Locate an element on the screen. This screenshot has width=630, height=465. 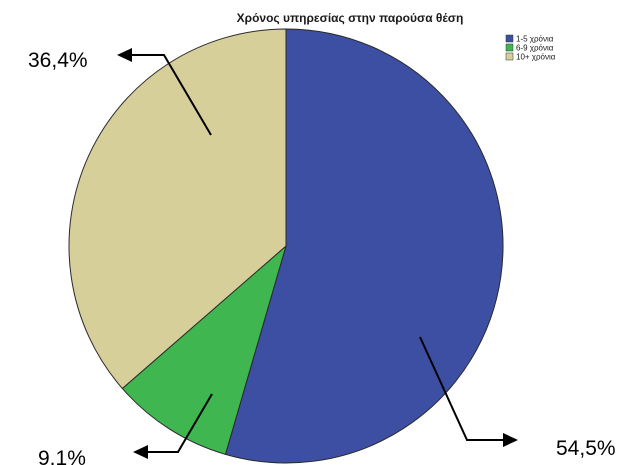
data-label-54-5: 54,5% is located at coordinates (586, 448).